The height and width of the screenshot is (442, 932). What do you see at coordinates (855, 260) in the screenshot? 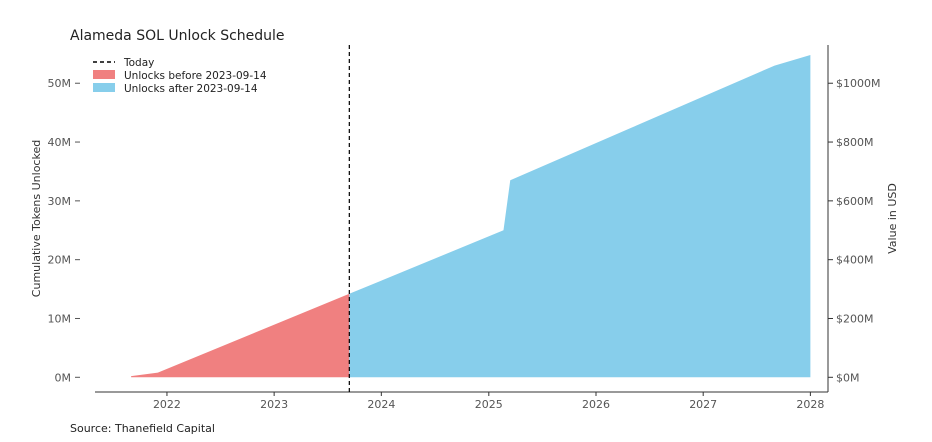
I see `y2-tick-label: $400M` at bounding box center [855, 260].